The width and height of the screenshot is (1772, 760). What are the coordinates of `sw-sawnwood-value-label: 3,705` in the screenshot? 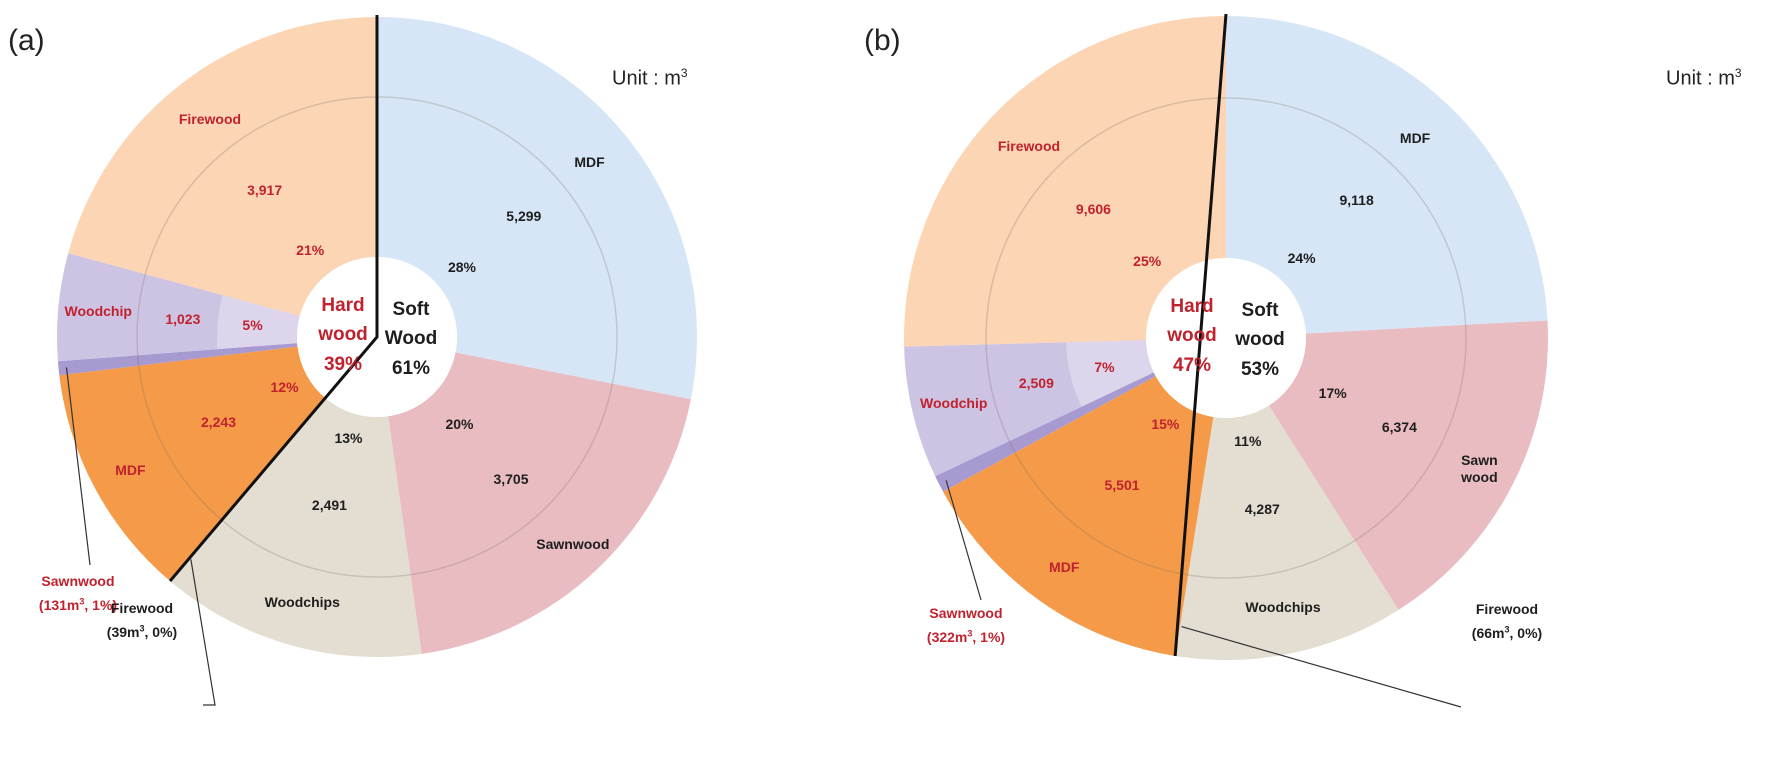 It's located at (511, 478).